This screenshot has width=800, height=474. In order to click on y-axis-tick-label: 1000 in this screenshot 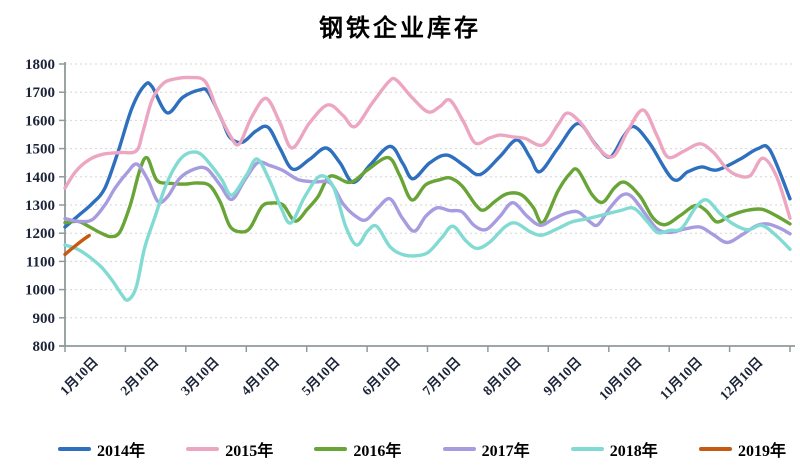, I will do `click(40, 291)`.